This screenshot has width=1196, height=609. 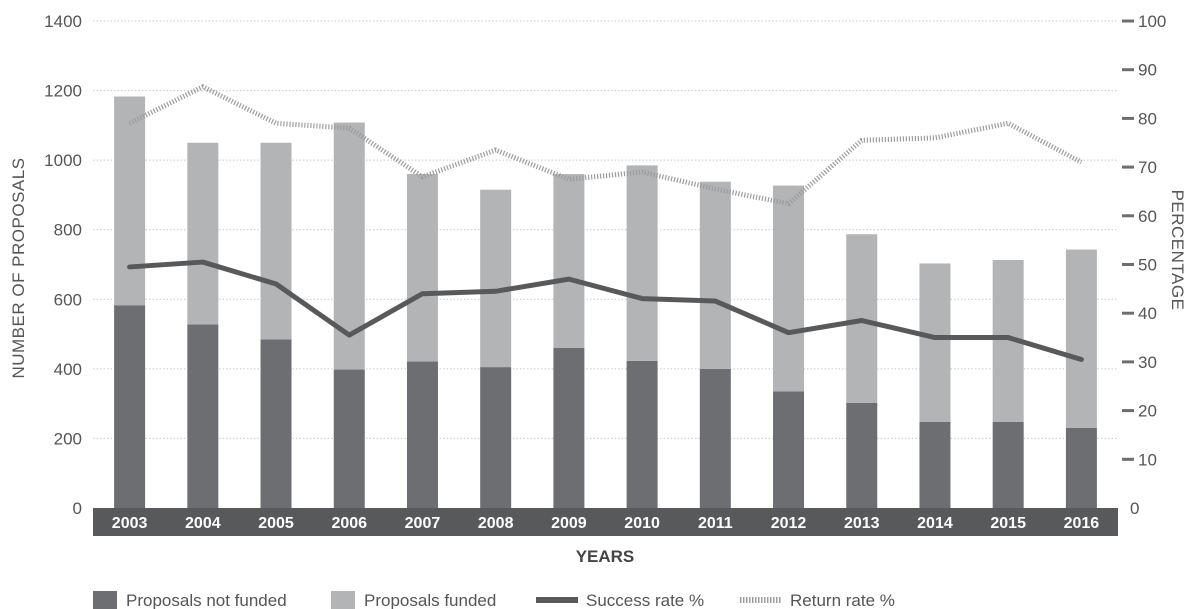 I want to click on y-tick-label-left: 800, so click(x=68, y=230).